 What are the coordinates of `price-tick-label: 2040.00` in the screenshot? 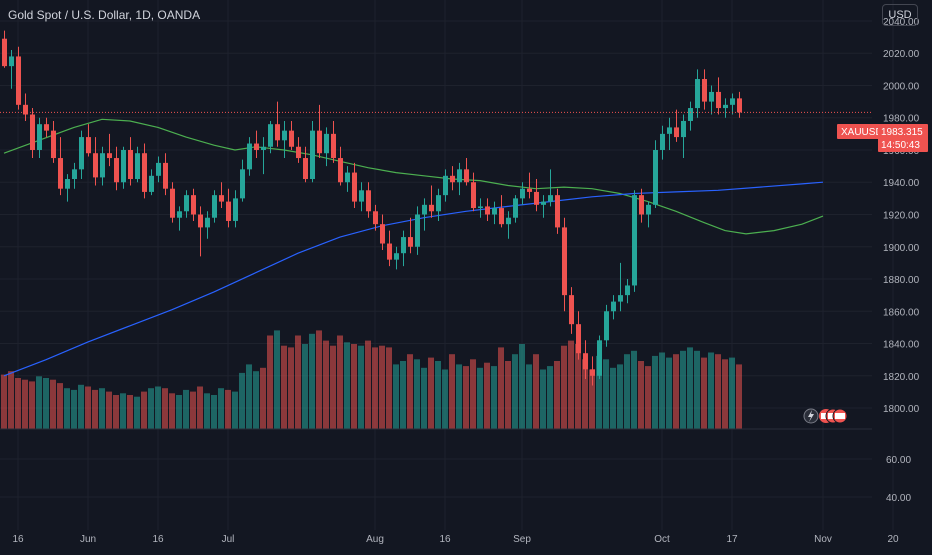 It's located at (901, 22).